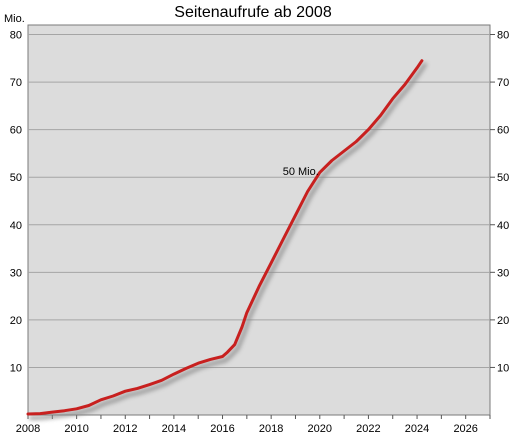 The width and height of the screenshot is (520, 442). What do you see at coordinates (16, 321) in the screenshot?
I see `y-tick-label-left: 20` at bounding box center [16, 321].